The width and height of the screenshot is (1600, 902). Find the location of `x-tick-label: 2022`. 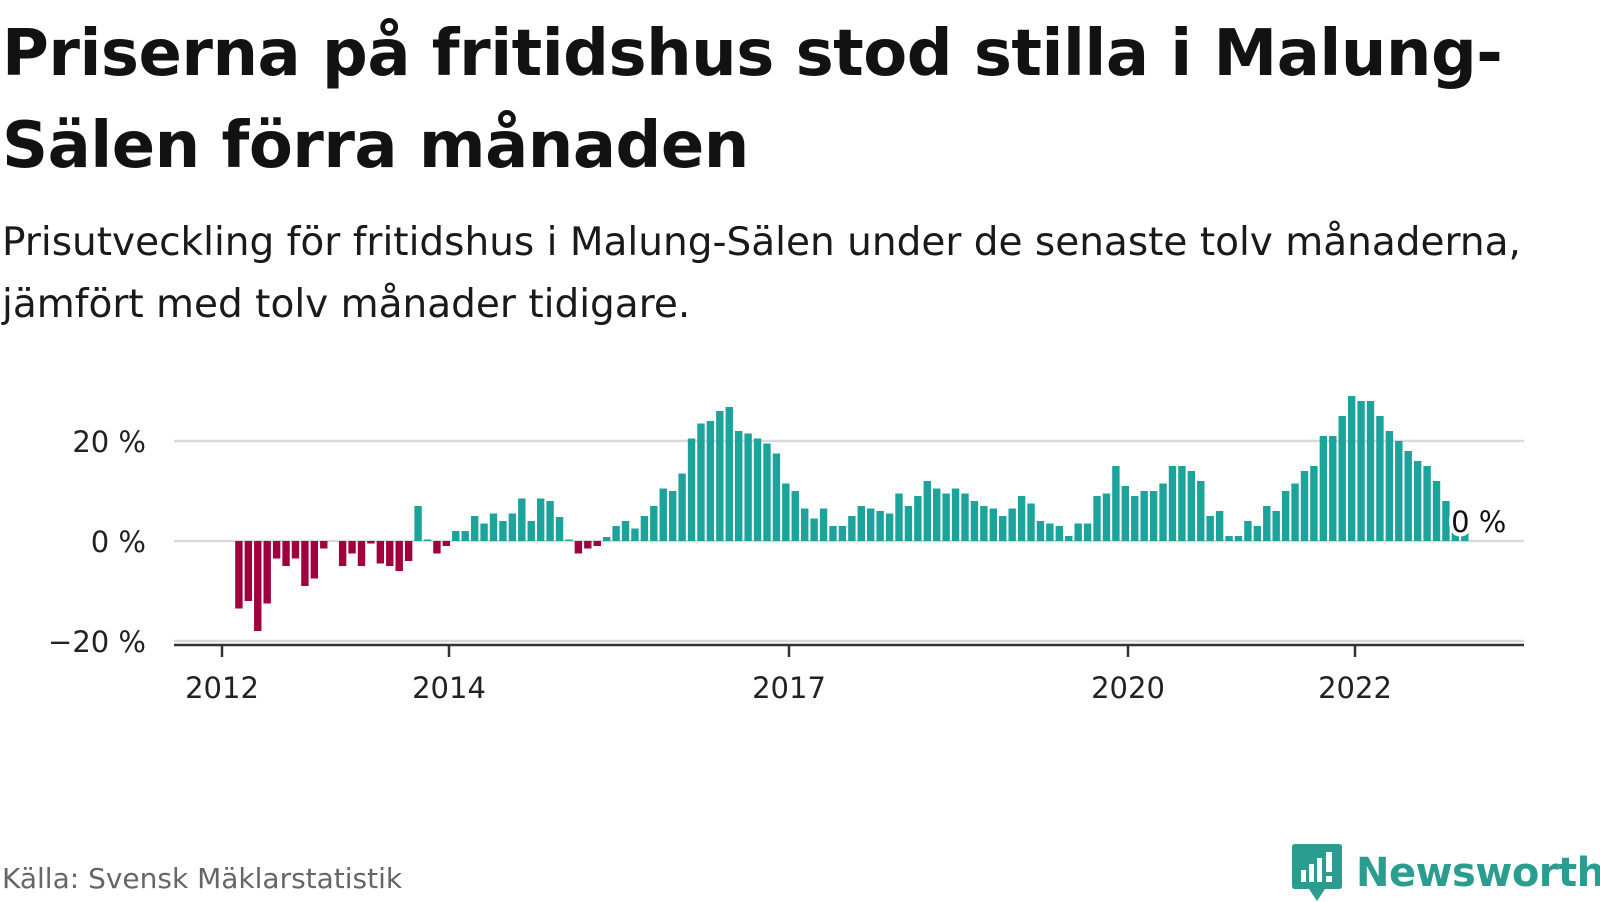

x-tick-label: 2022 is located at coordinates (1355, 688).